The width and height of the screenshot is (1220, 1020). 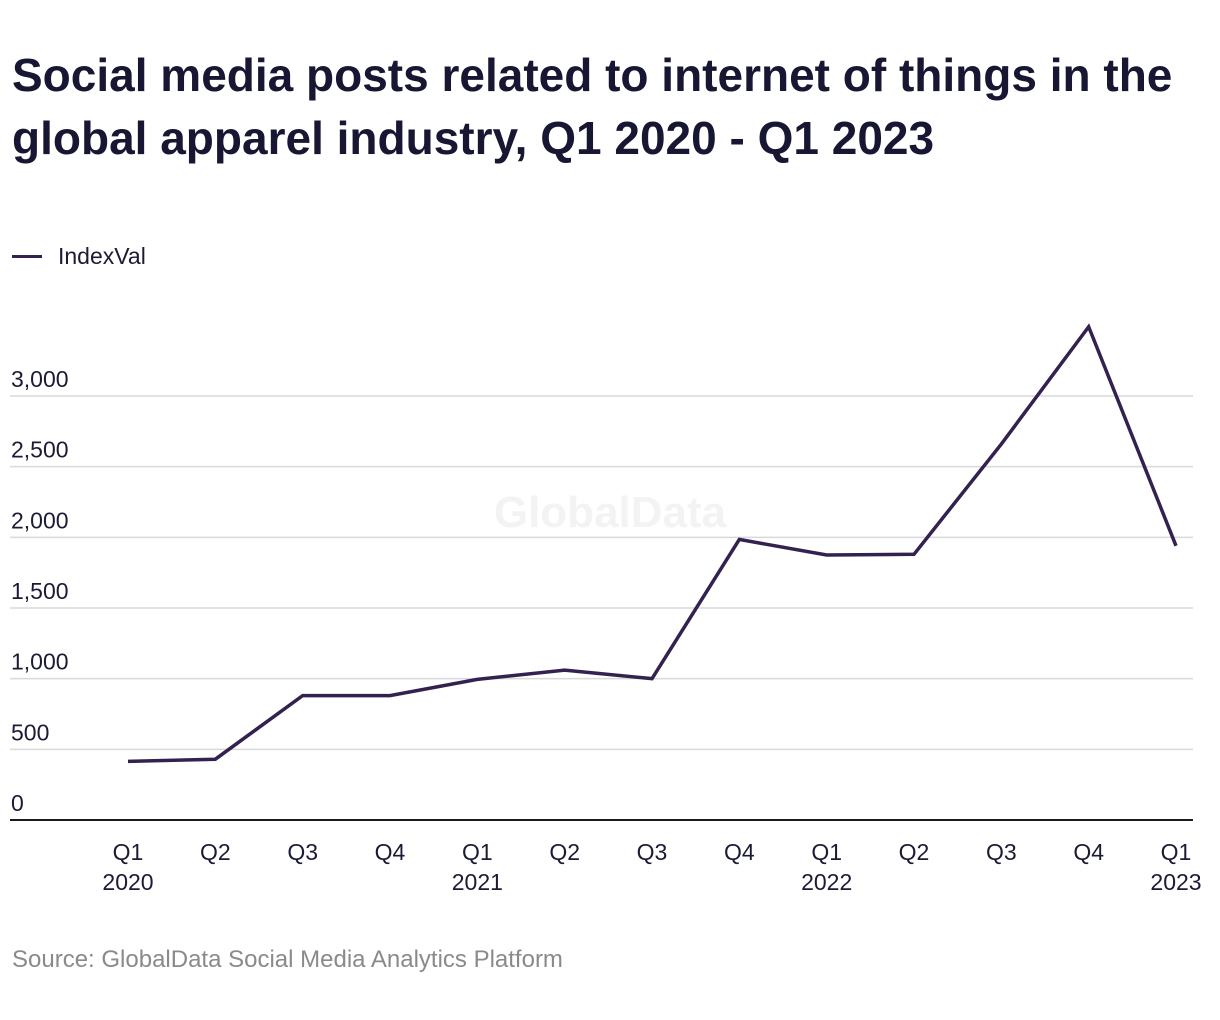 I want to click on y-axis-labels: 0 500 1,000 1,500 2,000 2,500 3,000, so click(x=40, y=591).